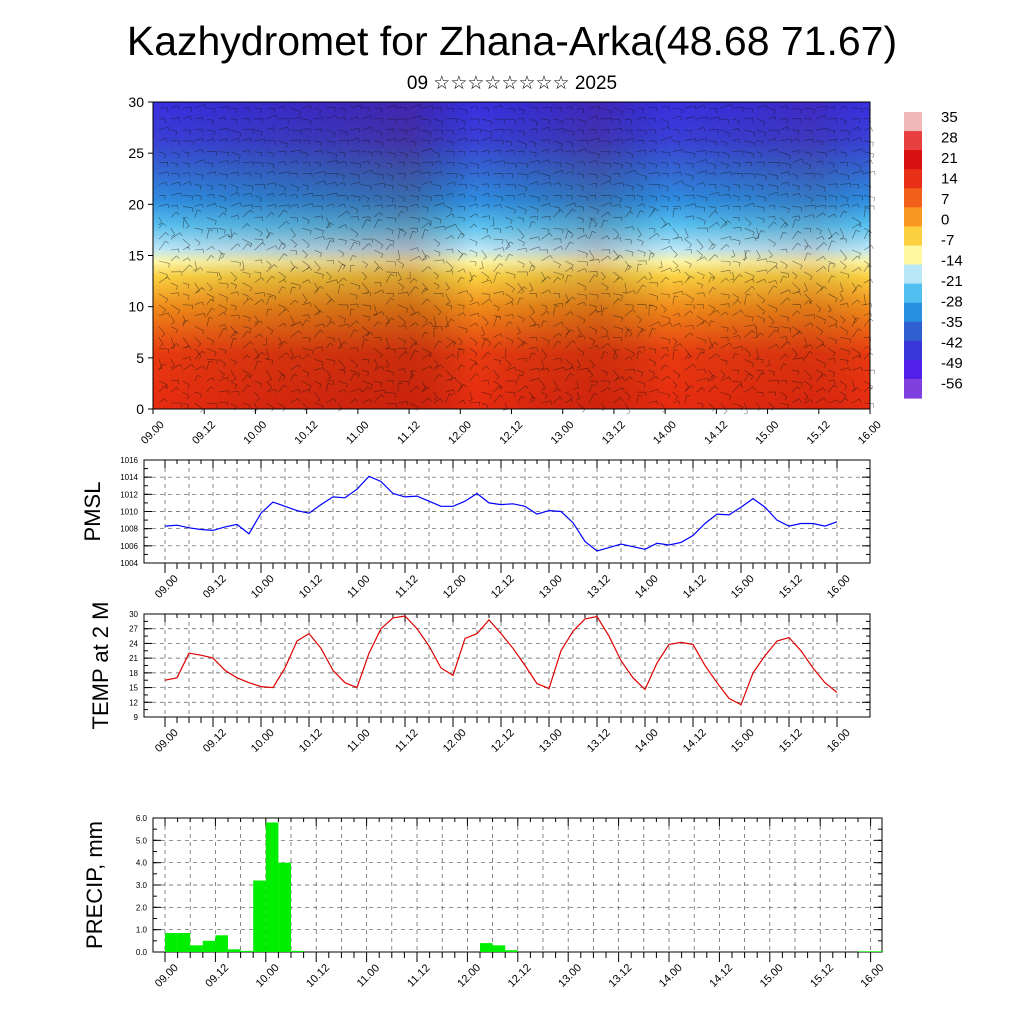 The height and width of the screenshot is (1024, 1024). What do you see at coordinates (772, 976) in the screenshot?
I see `precip-xtick-label: 15.00` at bounding box center [772, 976].